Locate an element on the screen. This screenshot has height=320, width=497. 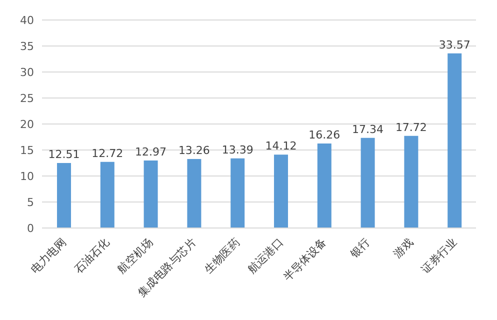
y-tick-label: 40 is located at coordinates (27, 20).